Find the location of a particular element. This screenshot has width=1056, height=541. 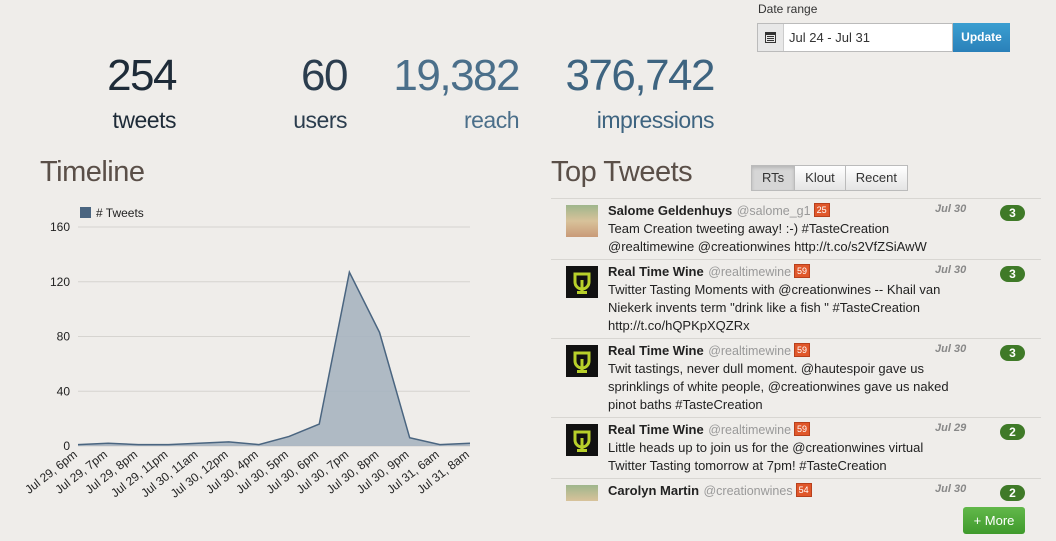

stat-label: impressions is located at coordinates (655, 120).